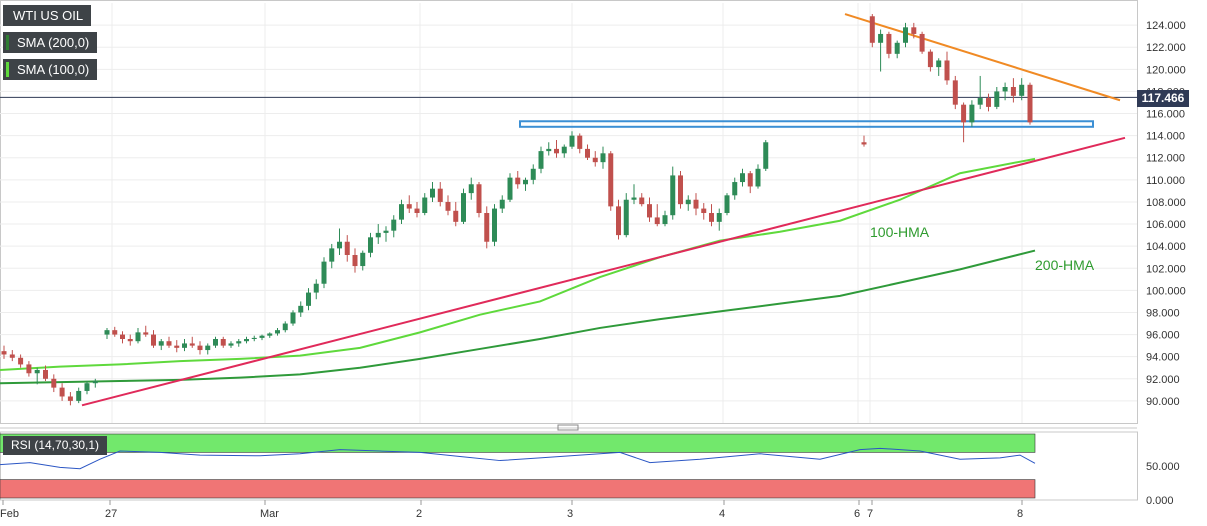  What do you see at coordinates (511, 510) in the screenshot?
I see `time-axis: Feb 27 Mar 2 3 4 6 7 8` at bounding box center [511, 510].